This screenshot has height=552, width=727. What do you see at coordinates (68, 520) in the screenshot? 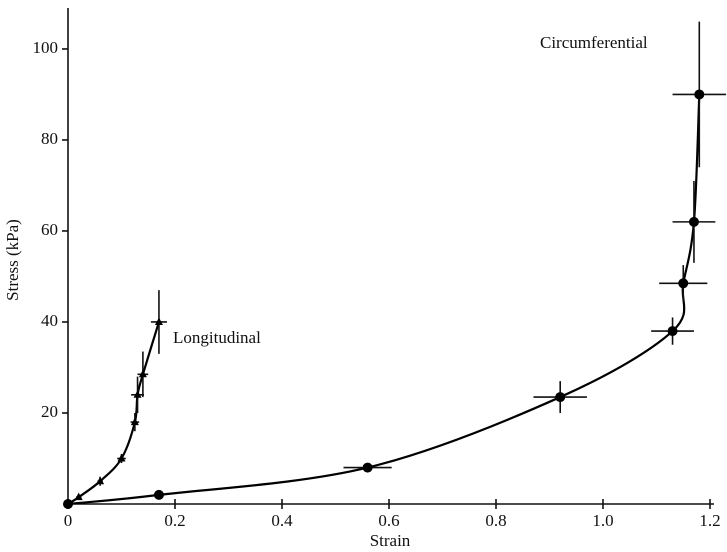
I see `x-tick-label: 0` at bounding box center [68, 520].